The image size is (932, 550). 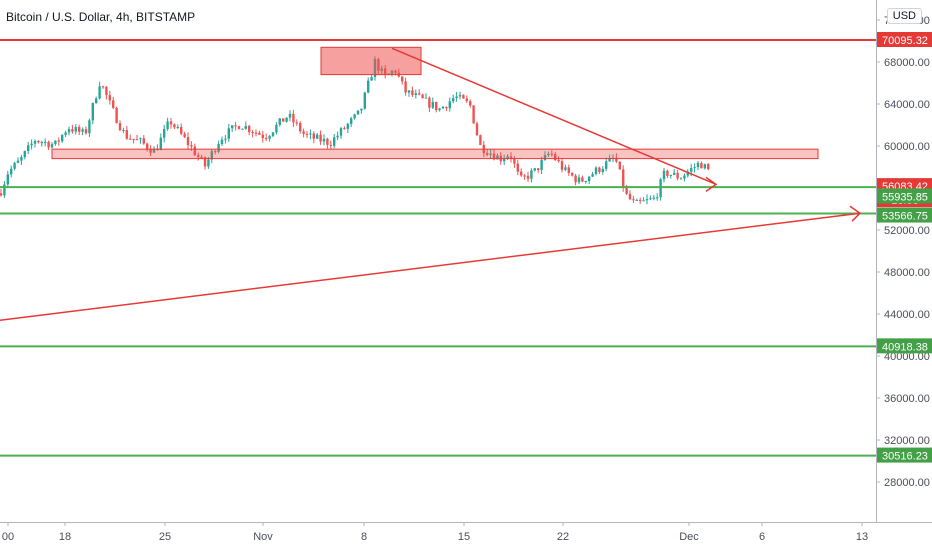 What do you see at coordinates (907, 441) in the screenshot?
I see `y-tick-label: 32000.00` at bounding box center [907, 441].